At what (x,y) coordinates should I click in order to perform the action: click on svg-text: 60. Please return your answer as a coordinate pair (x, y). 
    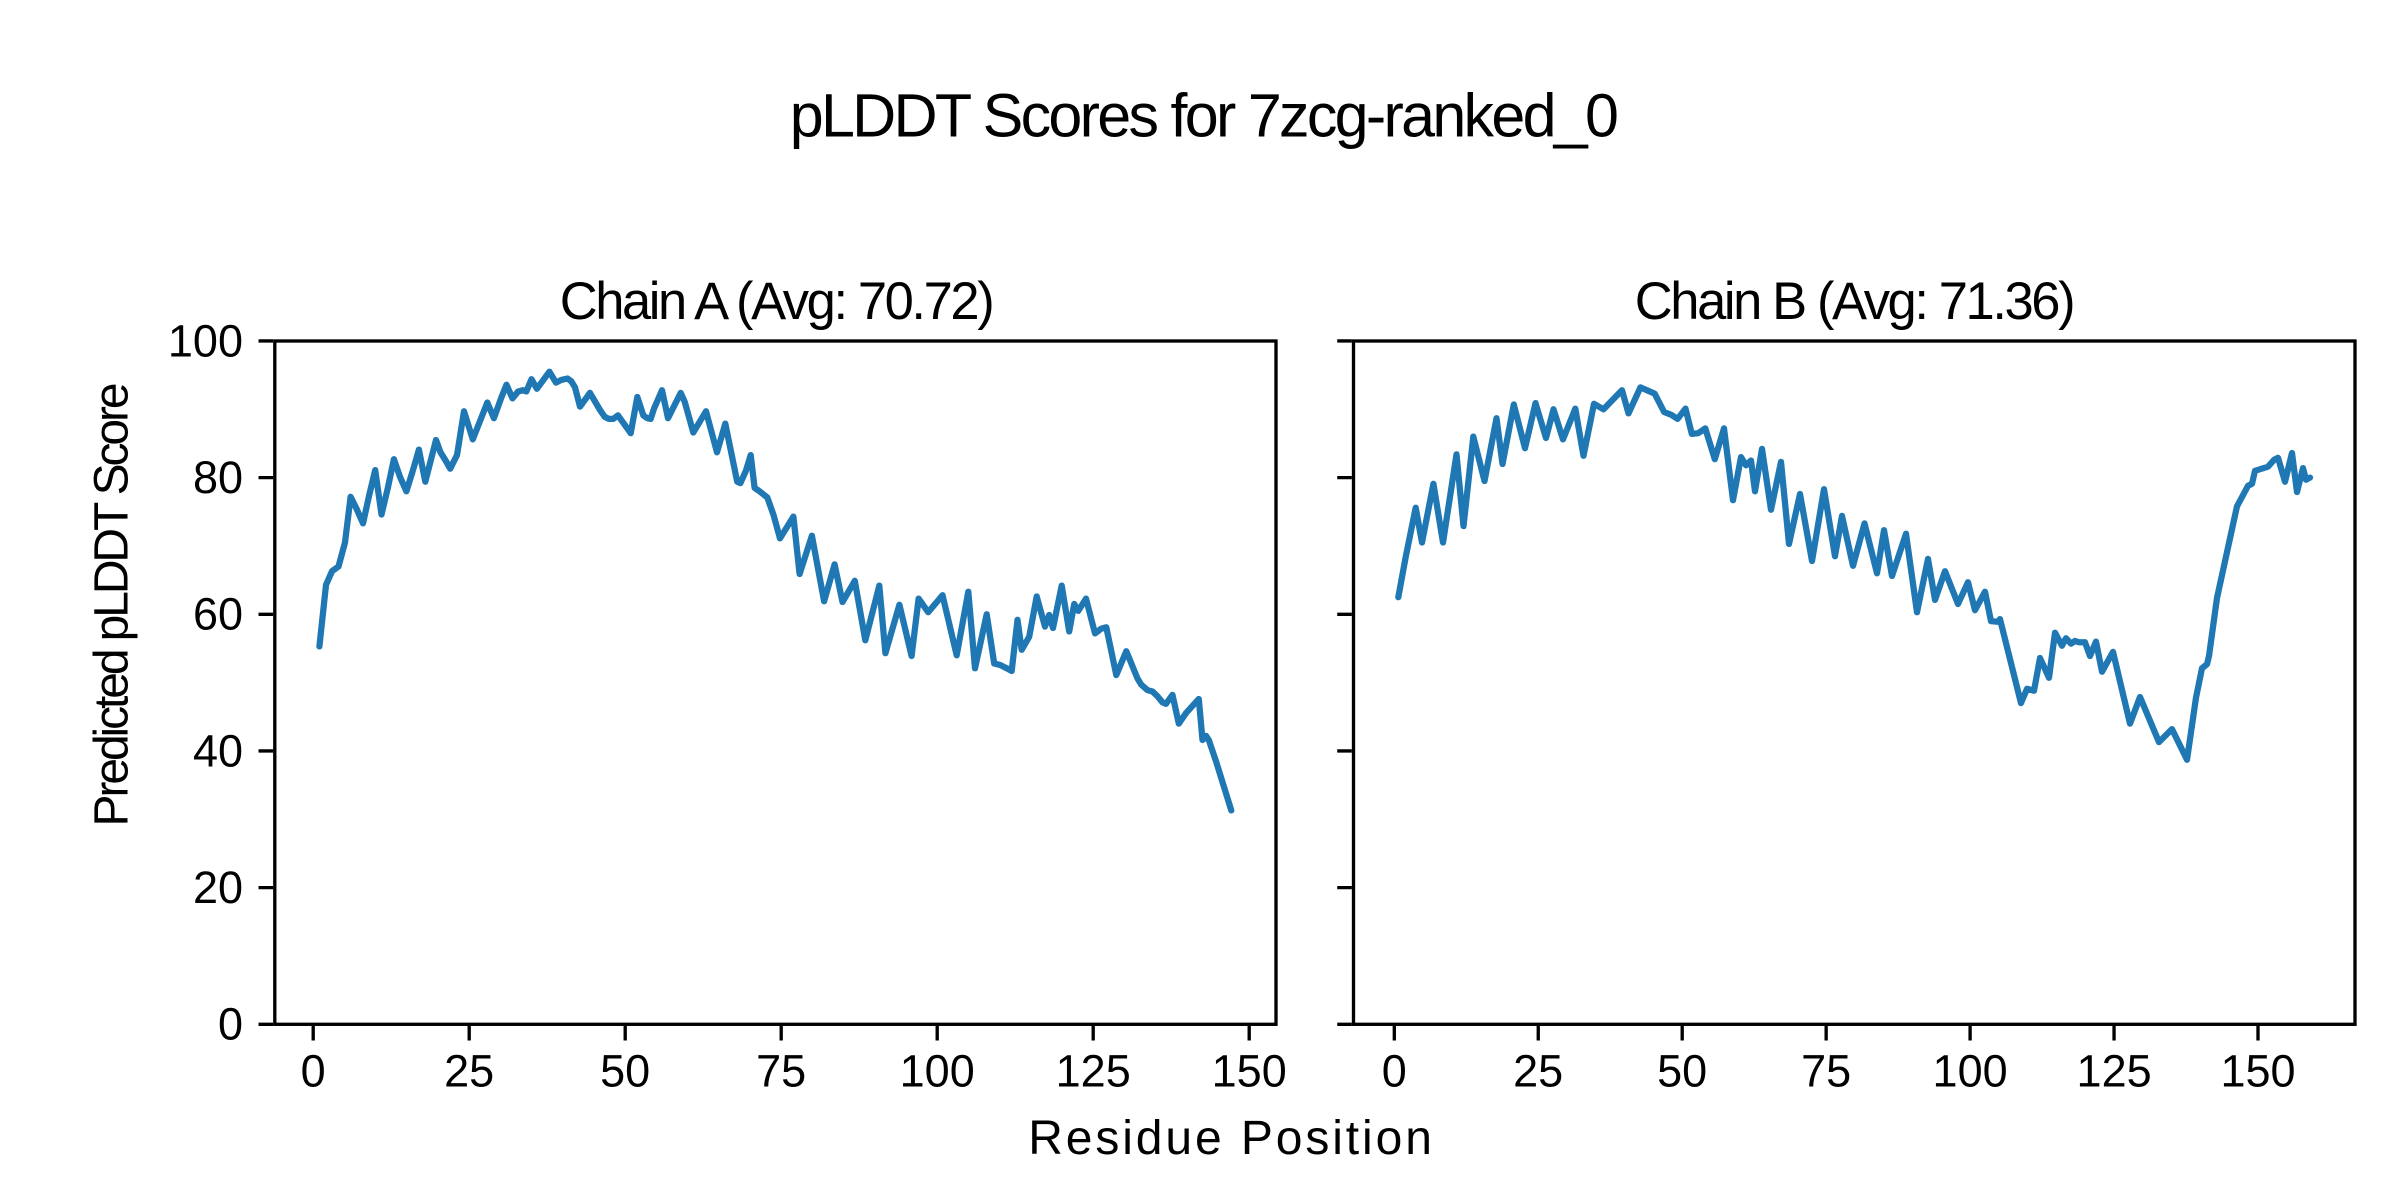
    Looking at the image, I should click on (218, 614).